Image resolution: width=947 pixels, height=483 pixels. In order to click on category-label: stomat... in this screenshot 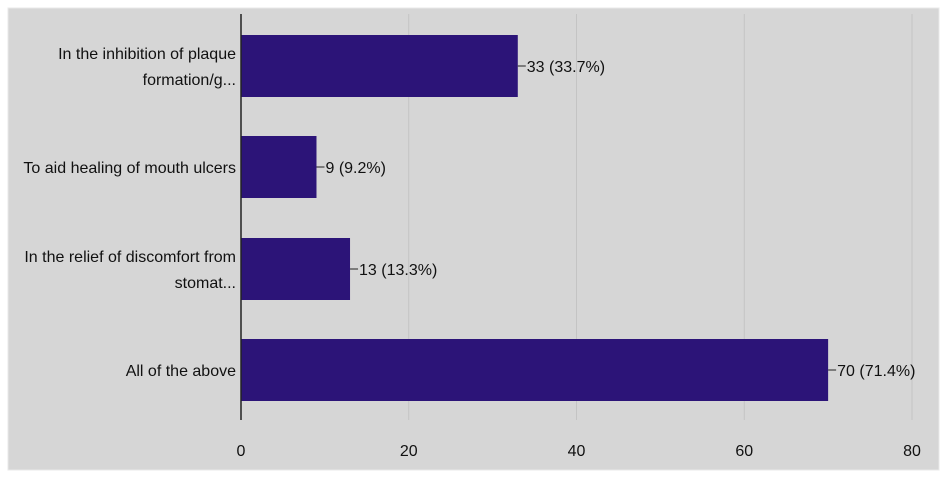, I will do `click(205, 283)`.